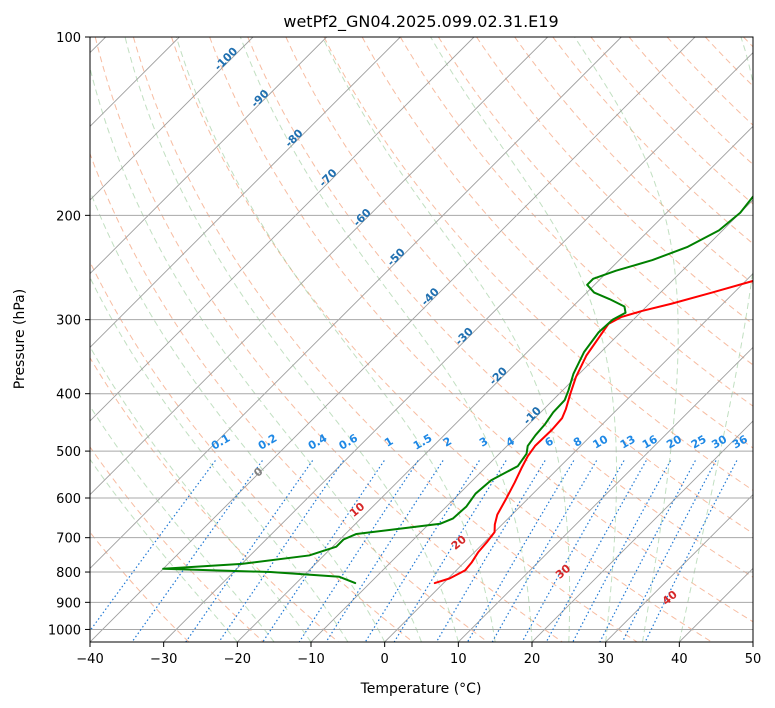 The height and width of the screenshot is (708, 775). Describe the element at coordinates (68, 452) in the screenshot. I see `y-tick-label: 500` at that location.